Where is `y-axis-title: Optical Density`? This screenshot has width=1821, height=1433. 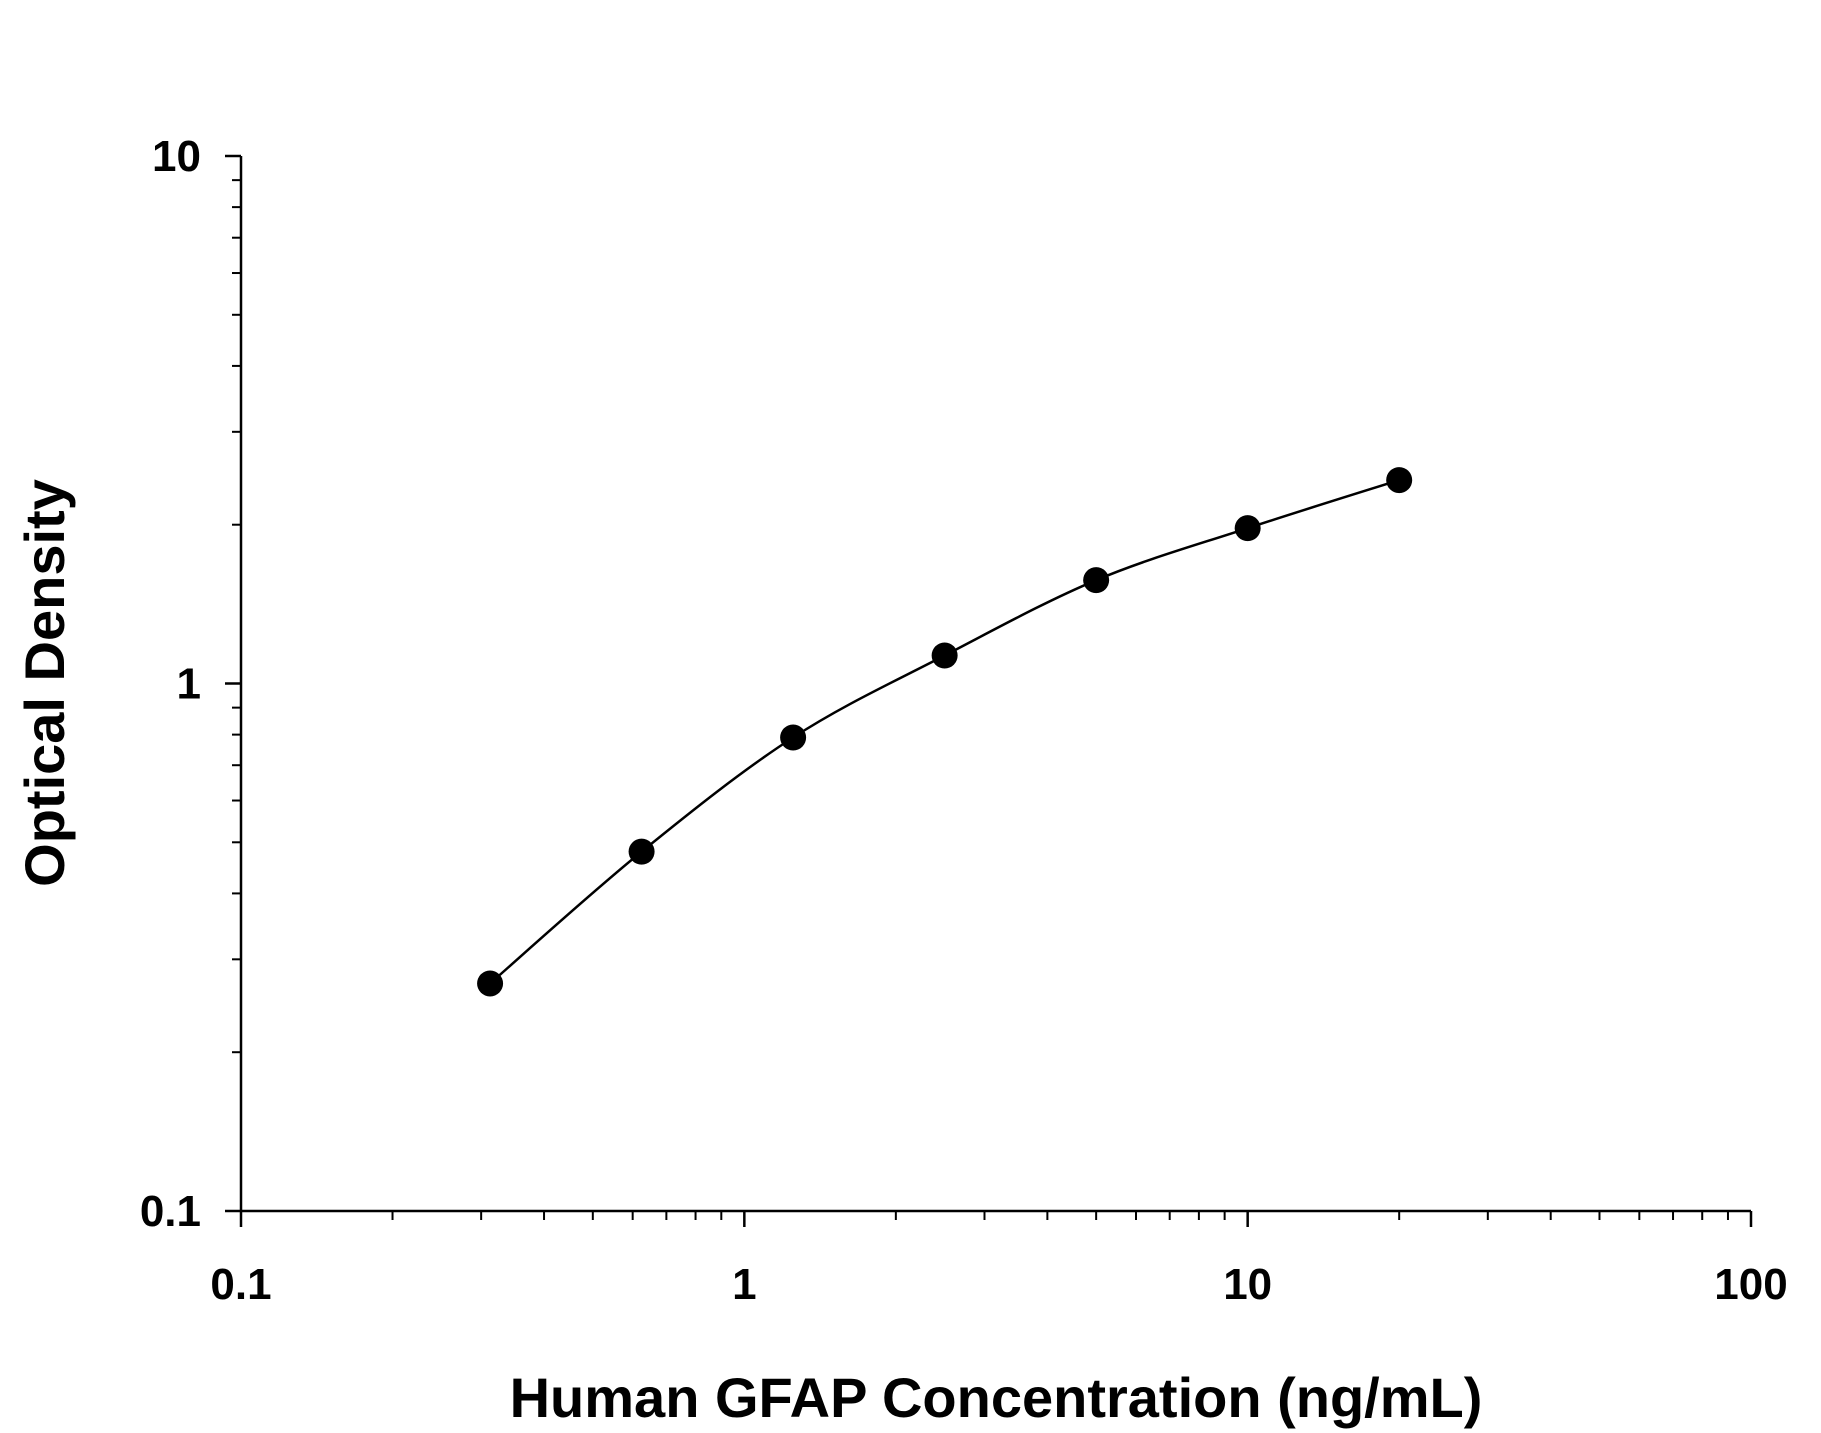
y-axis-title: Optical Density is located at coordinates (44, 683).